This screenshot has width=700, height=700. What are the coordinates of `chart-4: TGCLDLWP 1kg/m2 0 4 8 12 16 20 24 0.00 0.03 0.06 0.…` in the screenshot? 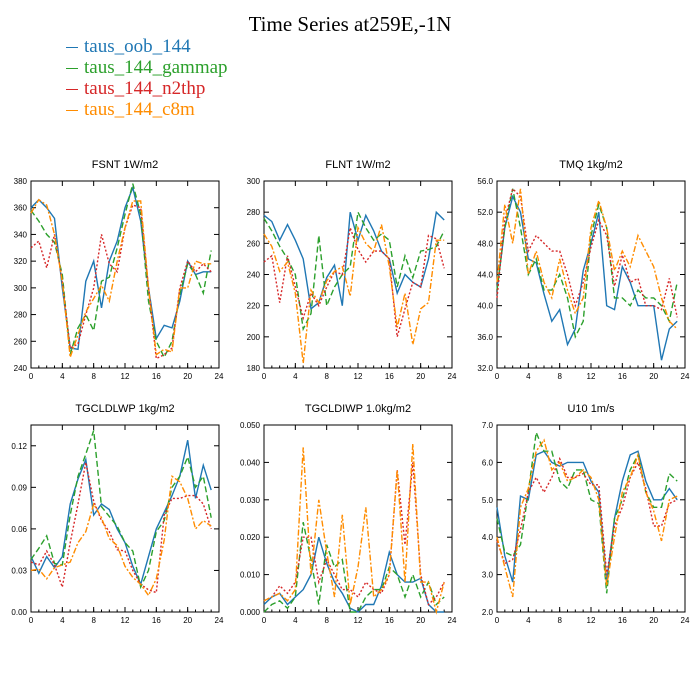 It's located at (117, 514).